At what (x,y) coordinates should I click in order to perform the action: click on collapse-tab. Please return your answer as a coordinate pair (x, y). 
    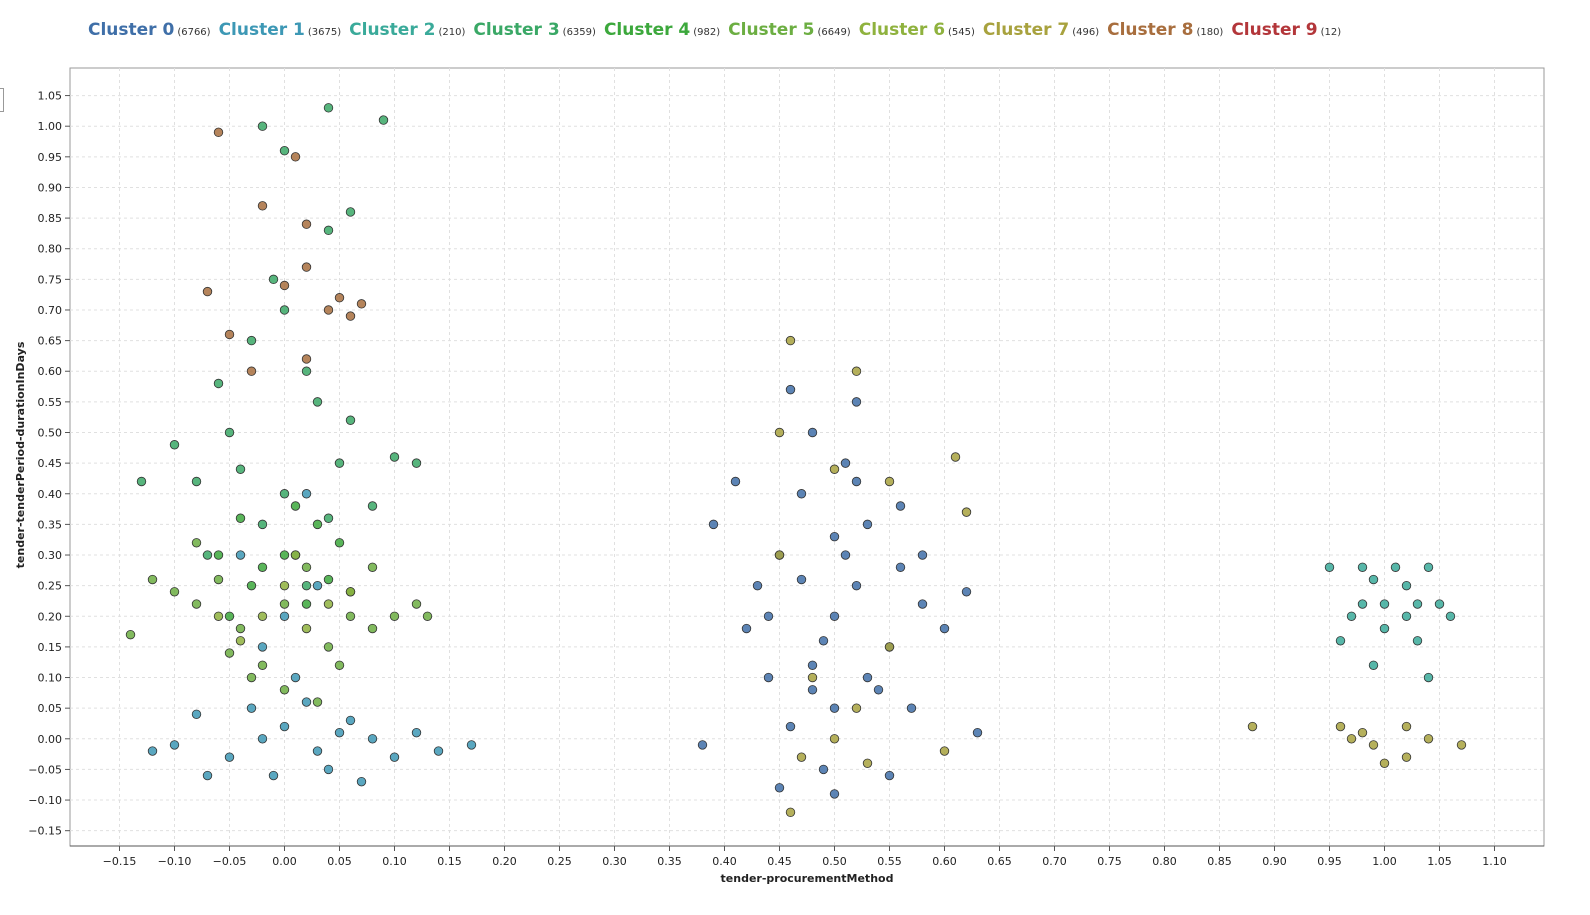
    Looking at the image, I should click on (2, 100).